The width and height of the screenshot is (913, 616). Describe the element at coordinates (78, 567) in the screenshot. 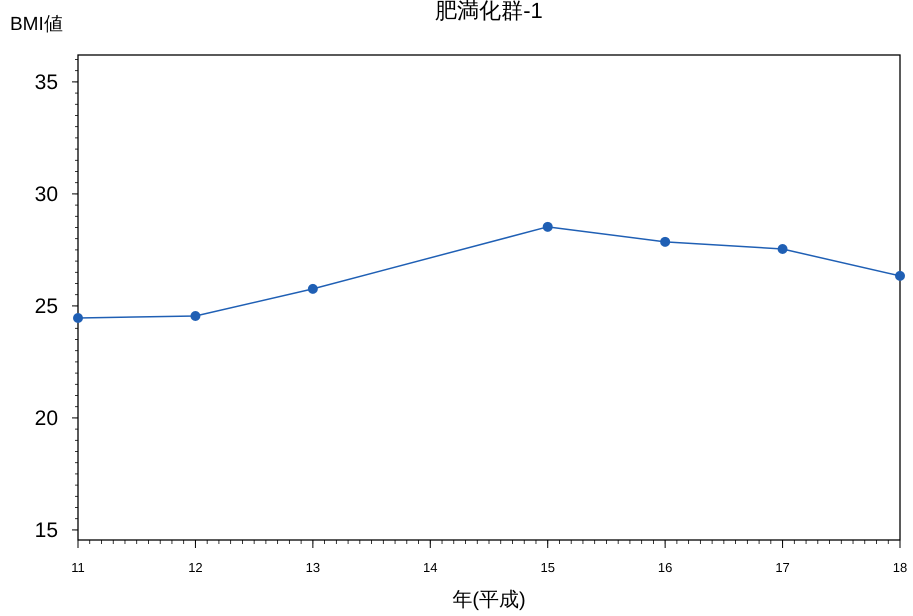

I see `x-tick-label: 11` at that location.